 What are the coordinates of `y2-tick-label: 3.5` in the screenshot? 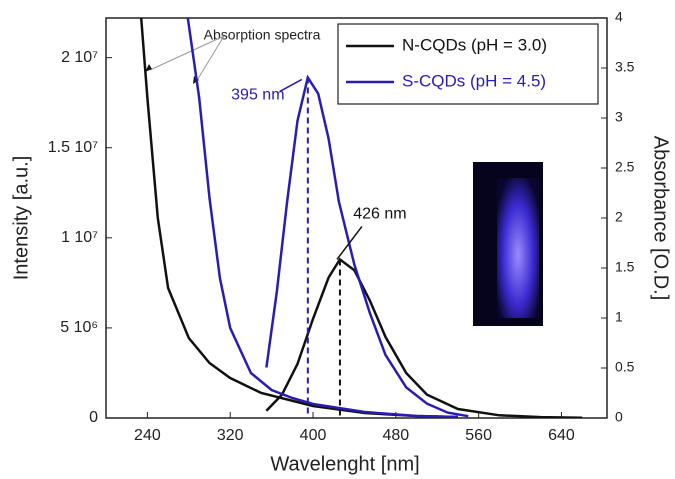 It's located at (625, 67).